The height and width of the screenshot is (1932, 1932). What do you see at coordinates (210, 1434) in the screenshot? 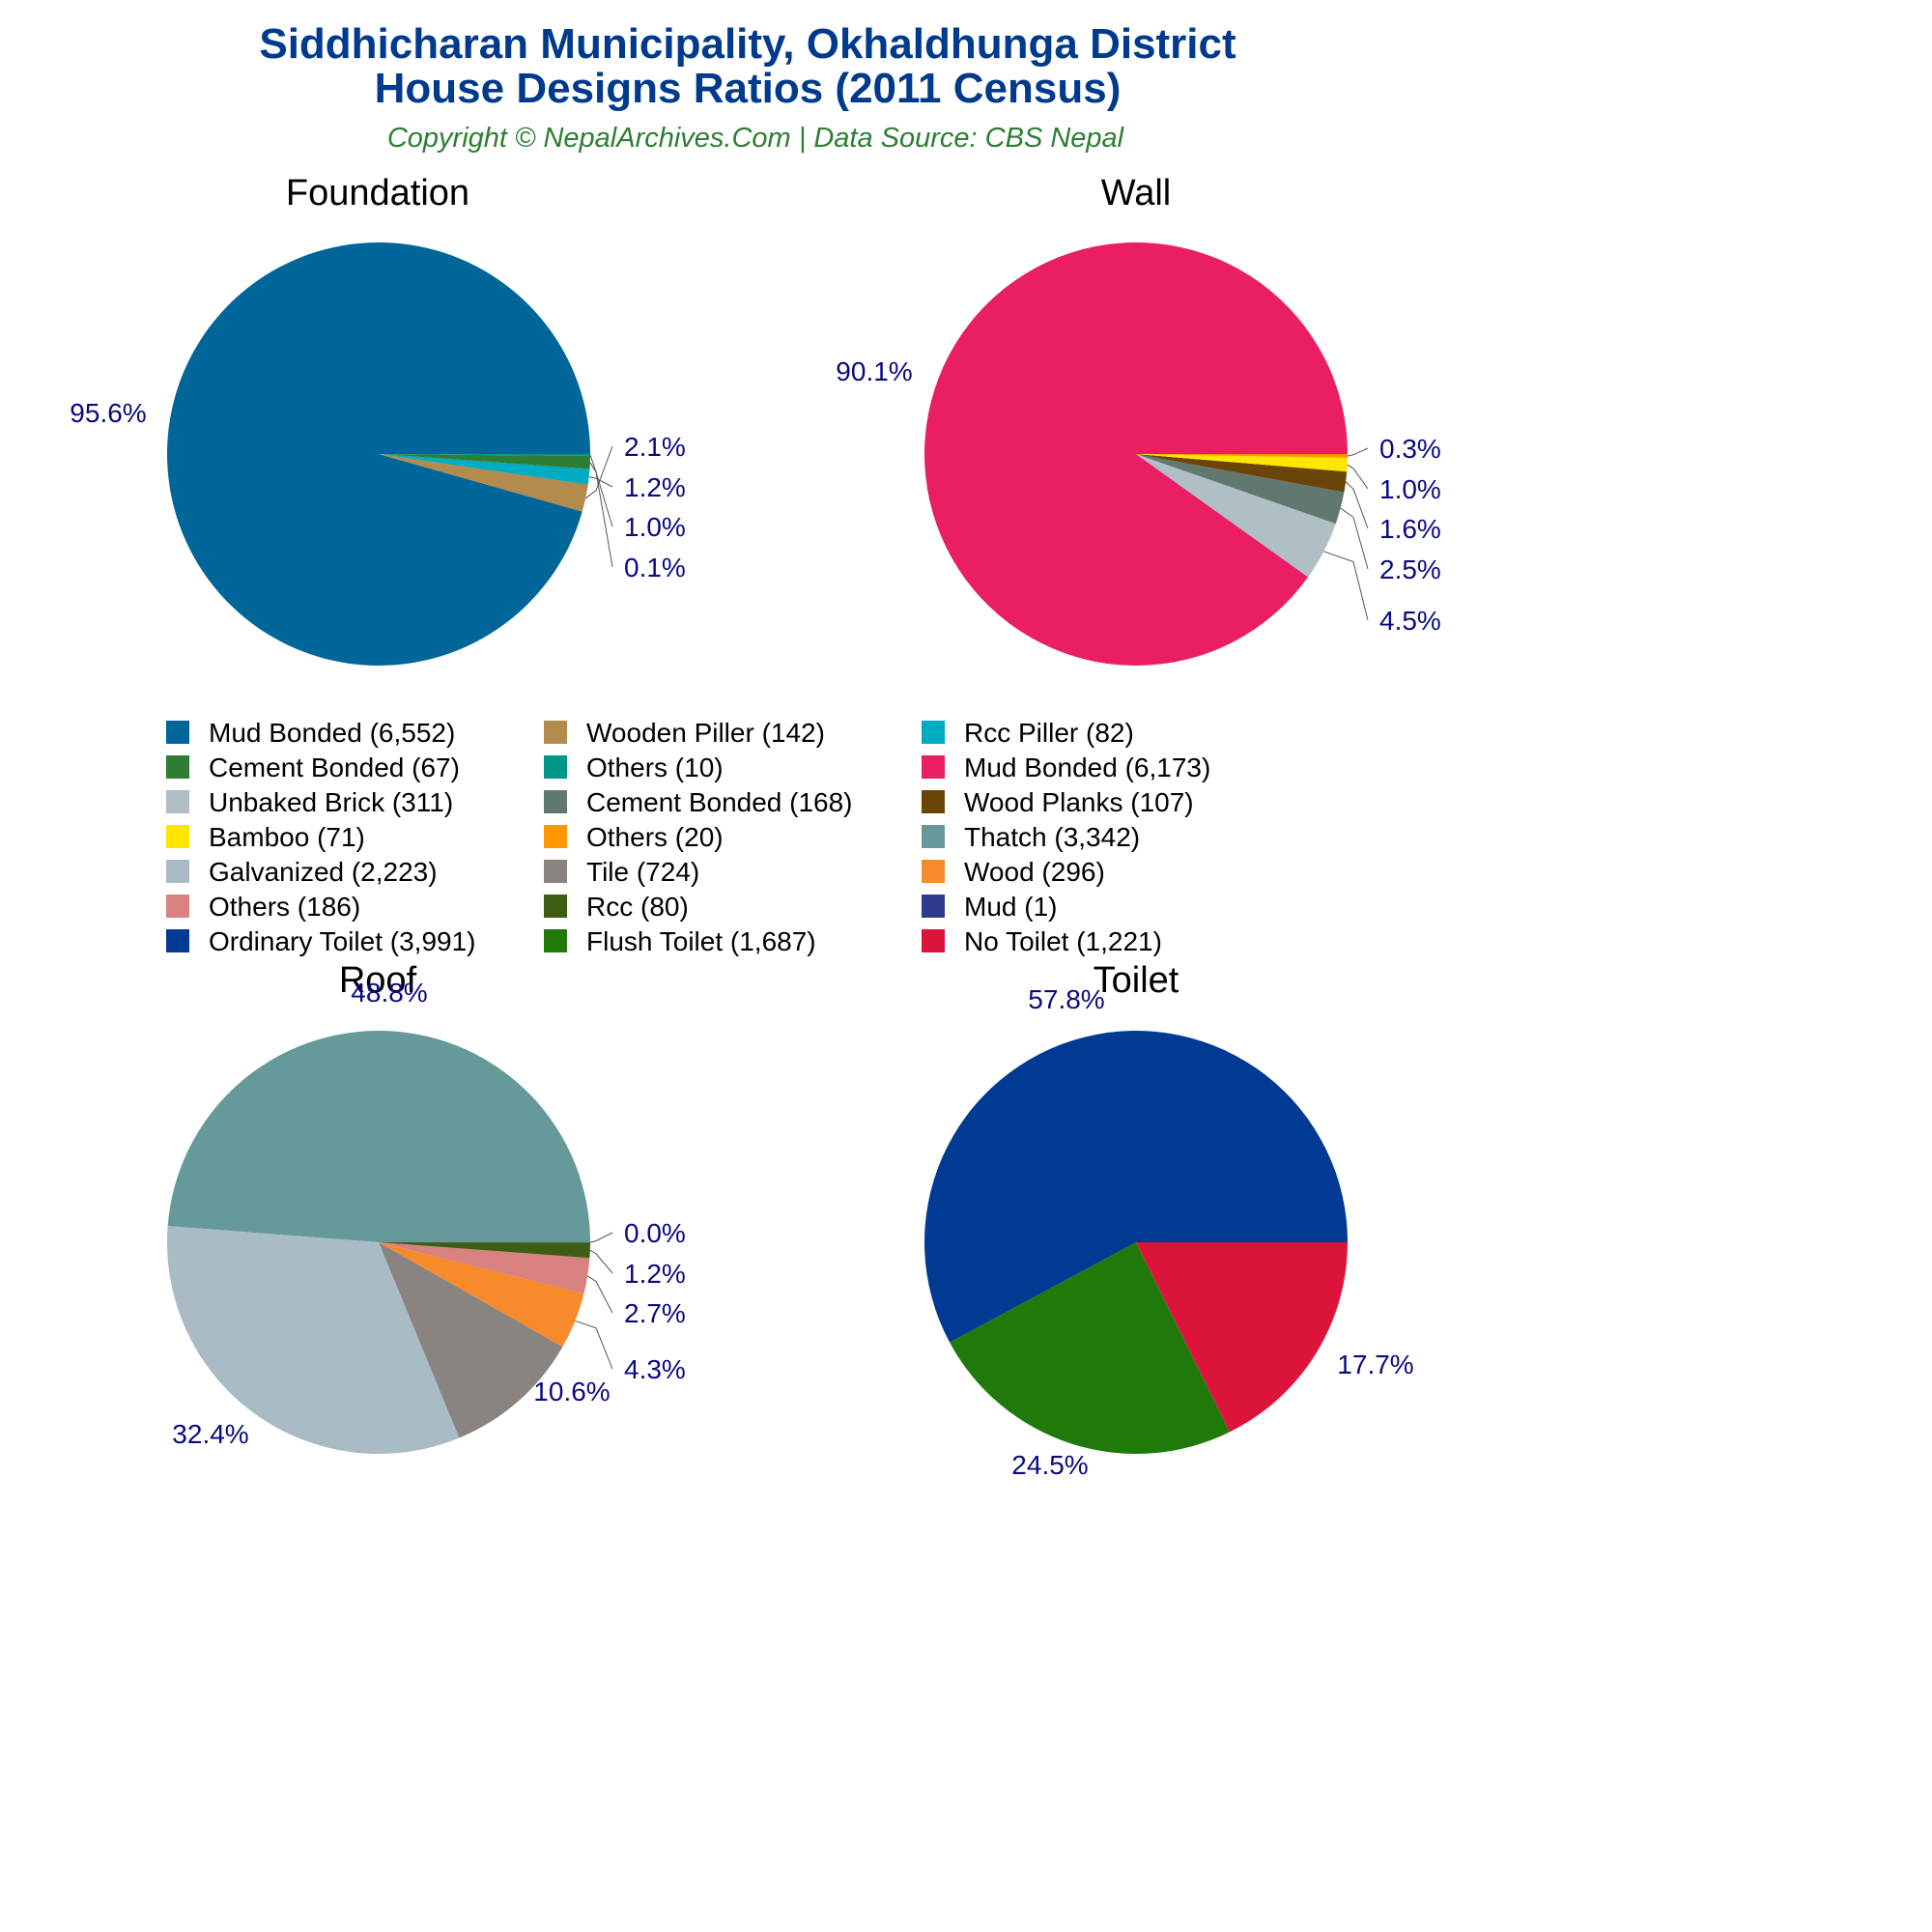
I see `slice-percent-label: 32.4%` at bounding box center [210, 1434].